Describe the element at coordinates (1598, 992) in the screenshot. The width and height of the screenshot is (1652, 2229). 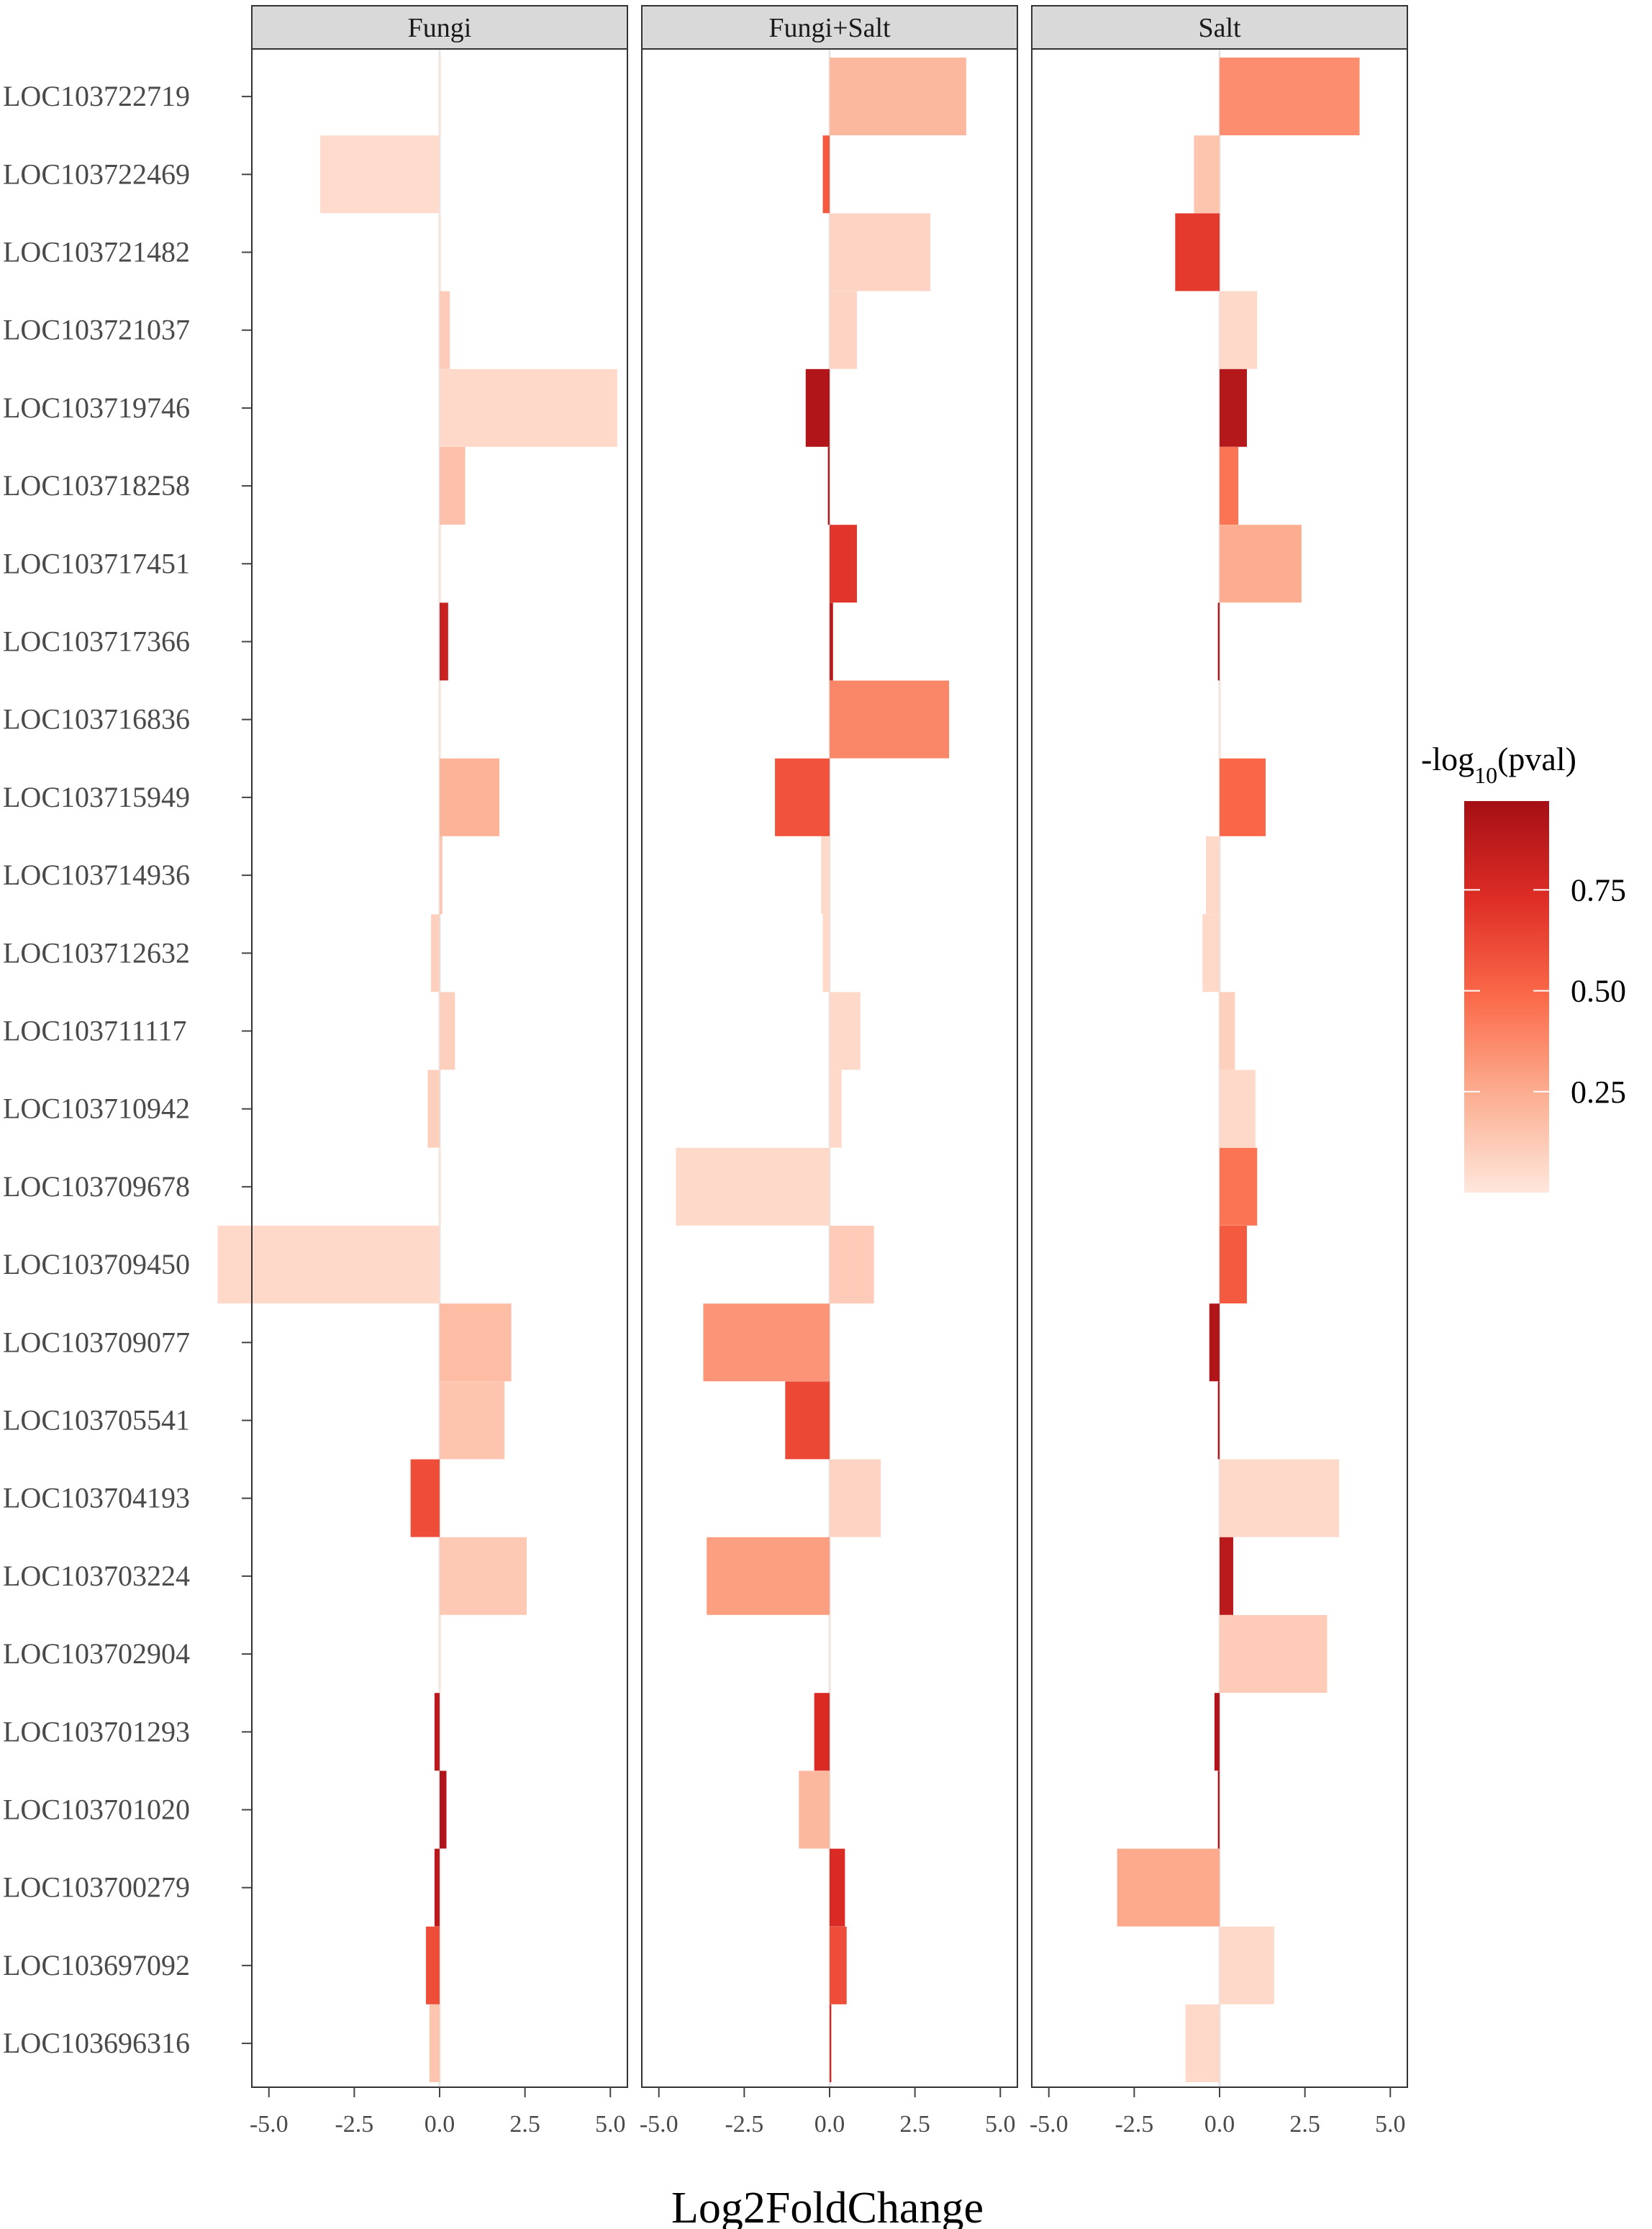
I see `legend-tick-label: 0.50` at that location.